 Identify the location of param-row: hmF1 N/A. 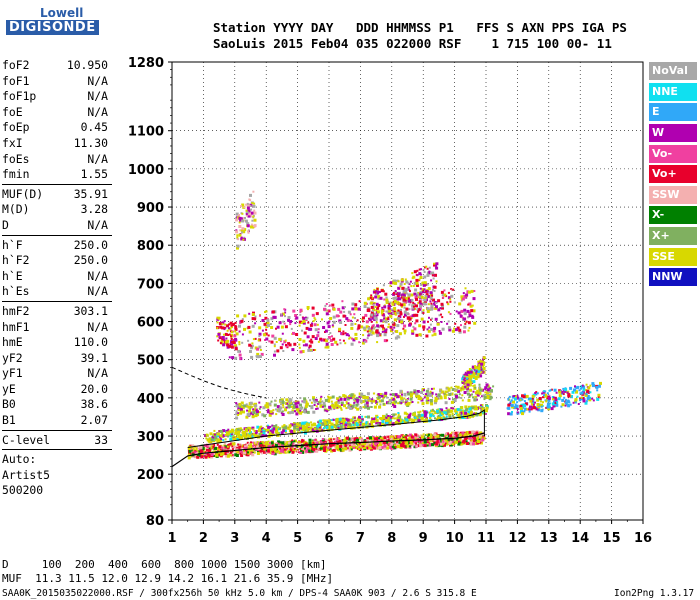
(57, 328).